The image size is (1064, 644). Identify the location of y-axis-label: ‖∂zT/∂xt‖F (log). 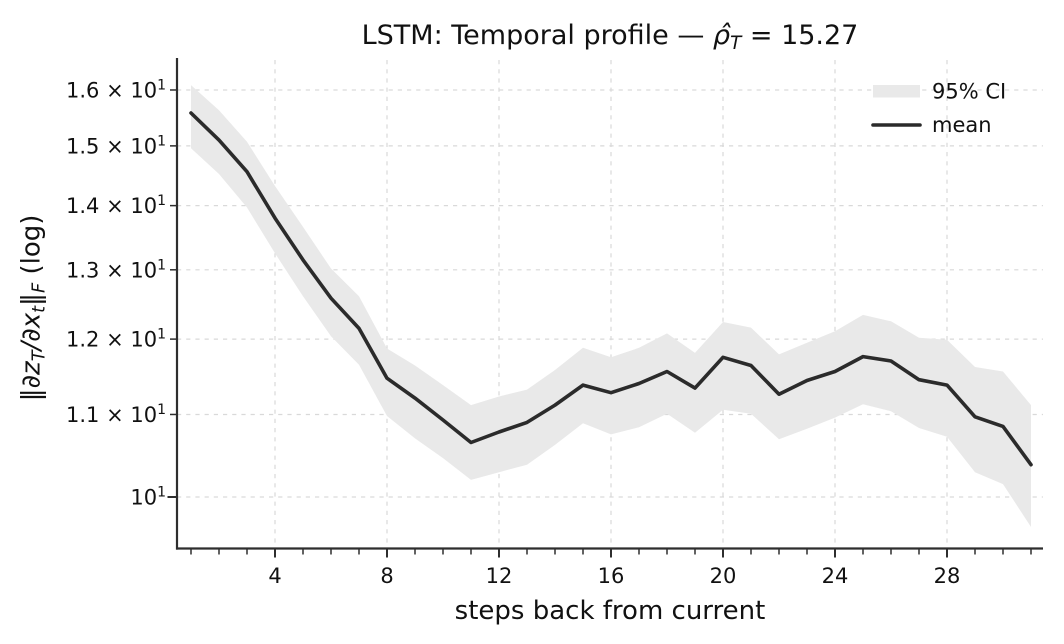
(33, 308).